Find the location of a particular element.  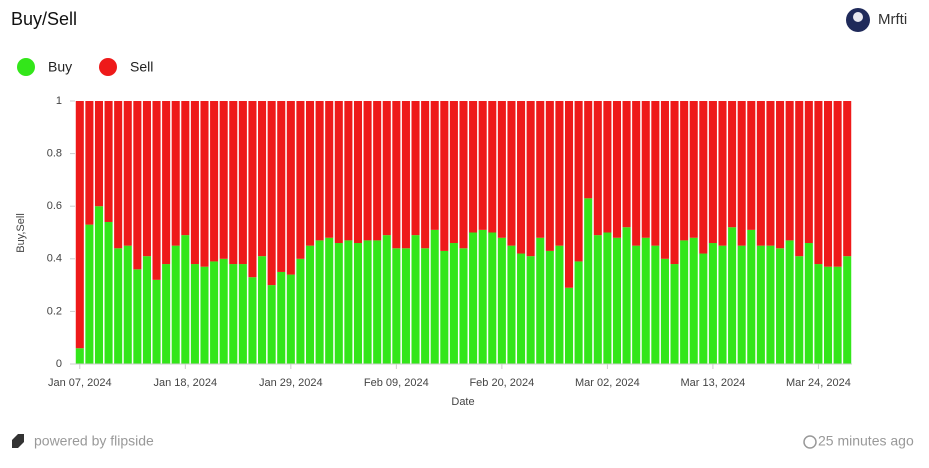

footer-updated: 25 minutes ago is located at coordinates (866, 441).